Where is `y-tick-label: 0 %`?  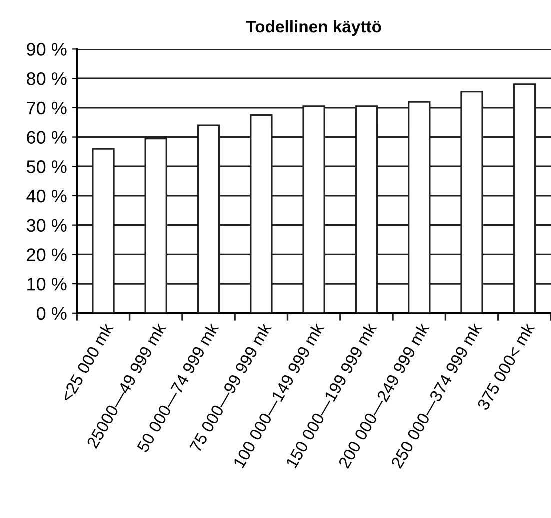 y-tick-label: 0 % is located at coordinates (52, 313).